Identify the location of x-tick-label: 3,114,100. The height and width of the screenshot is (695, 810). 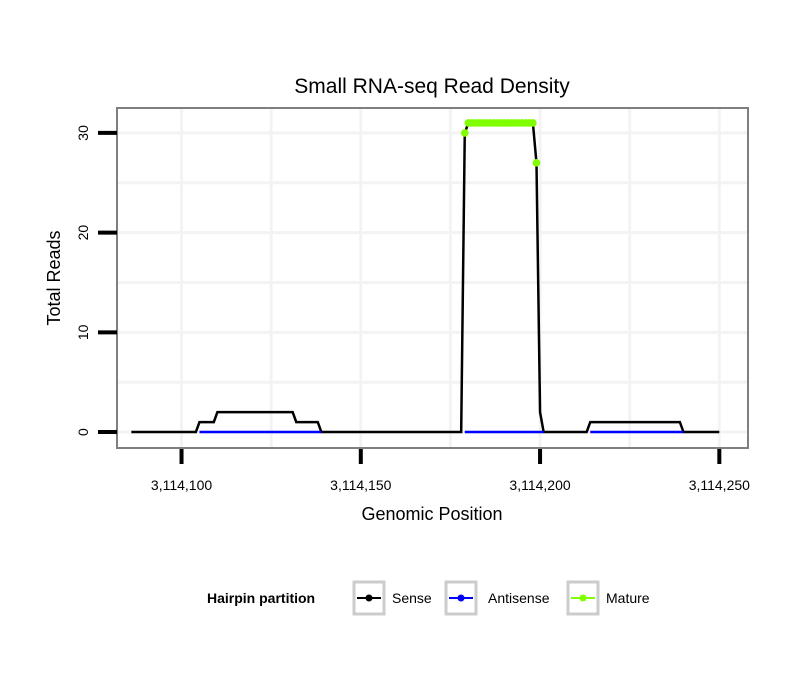
(181, 485).